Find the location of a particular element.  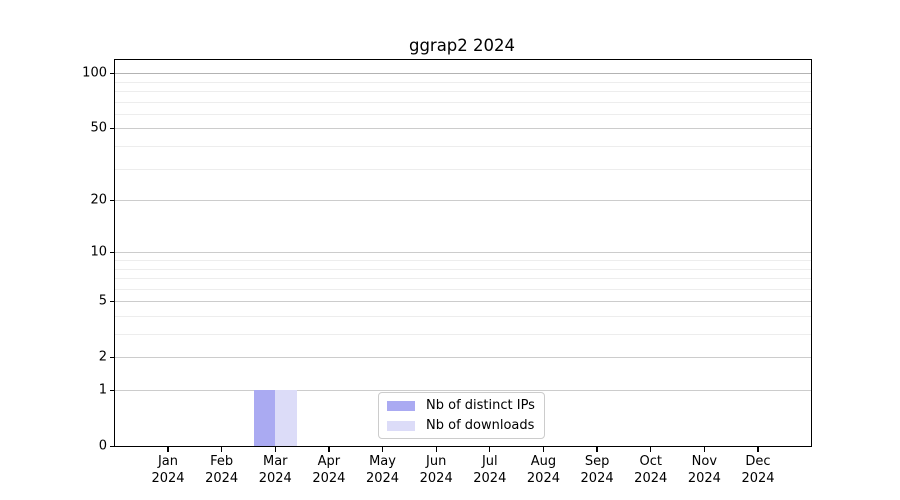

chart-title: ggrap2 2024 is located at coordinates (462, 45).